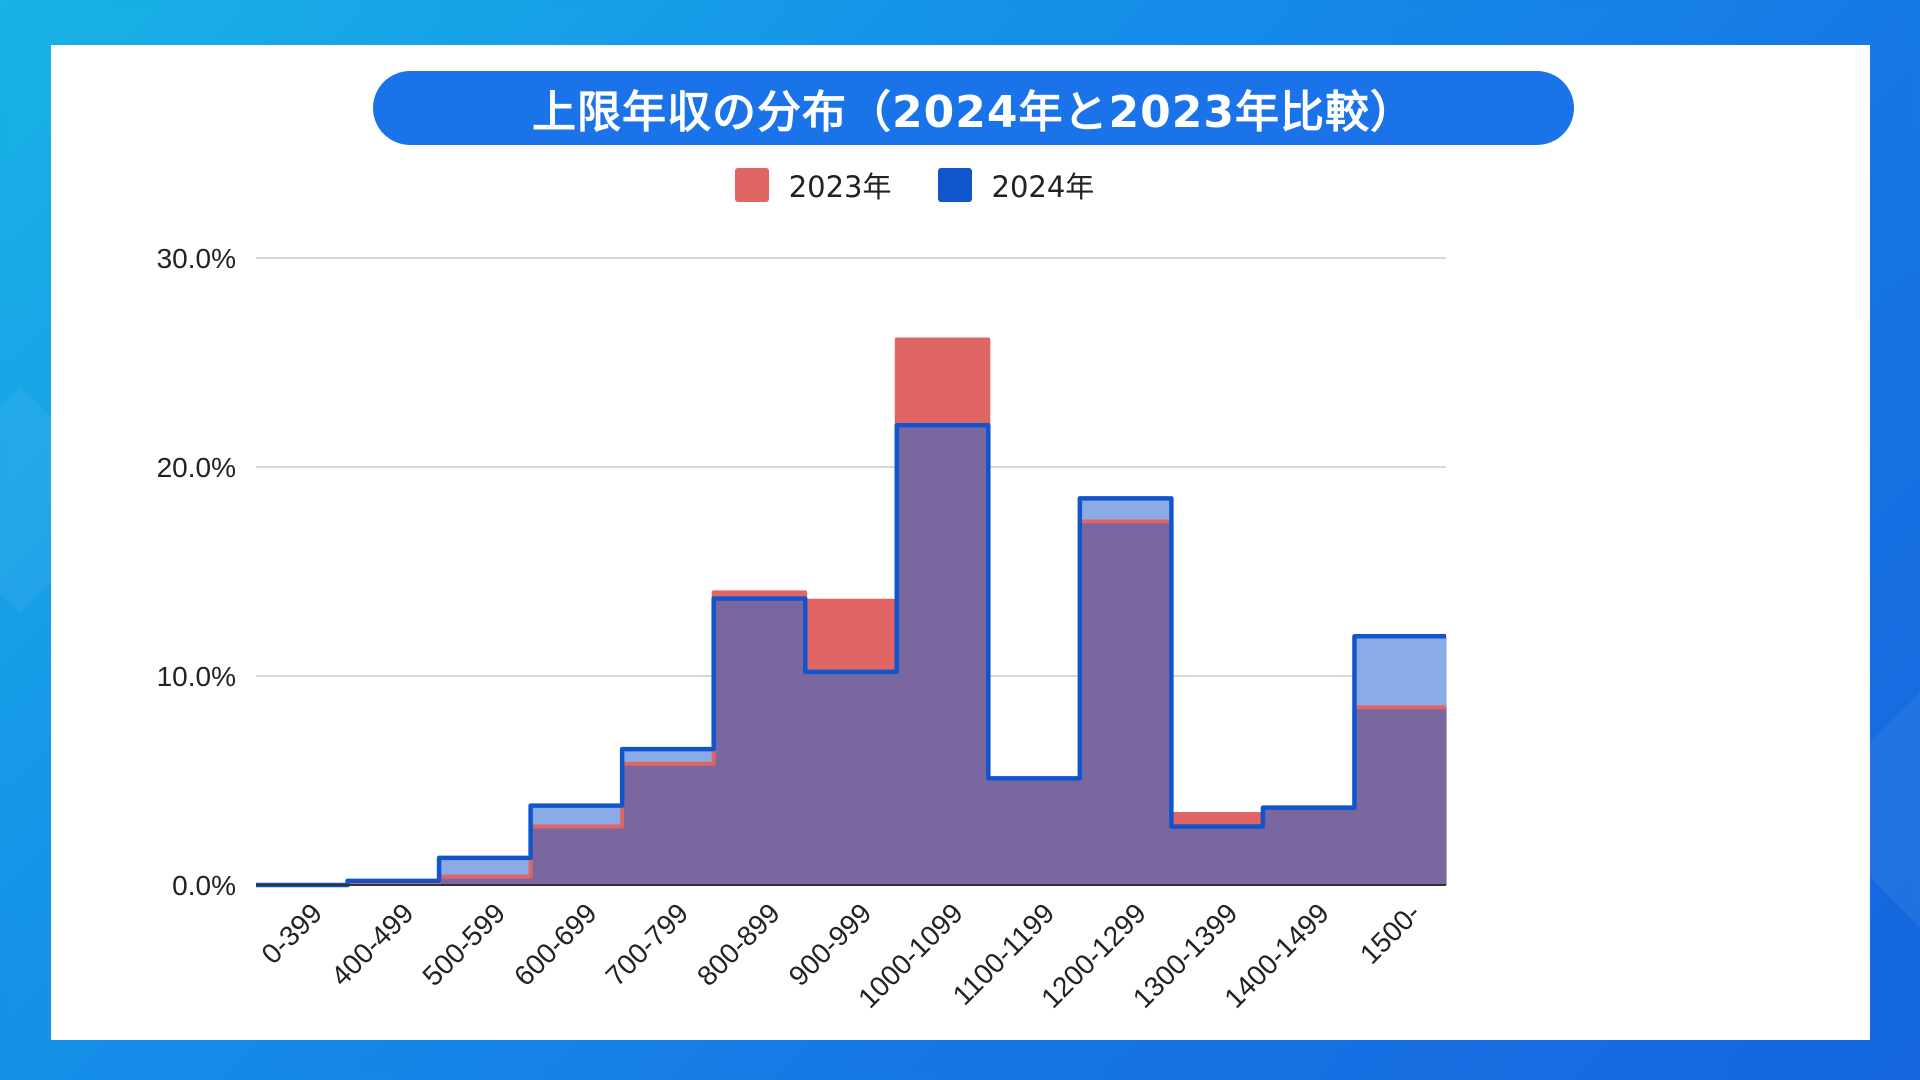 The width and height of the screenshot is (1920, 1080). What do you see at coordinates (914, 185) in the screenshot?
I see `chart-legend: 2023年 2024年` at bounding box center [914, 185].